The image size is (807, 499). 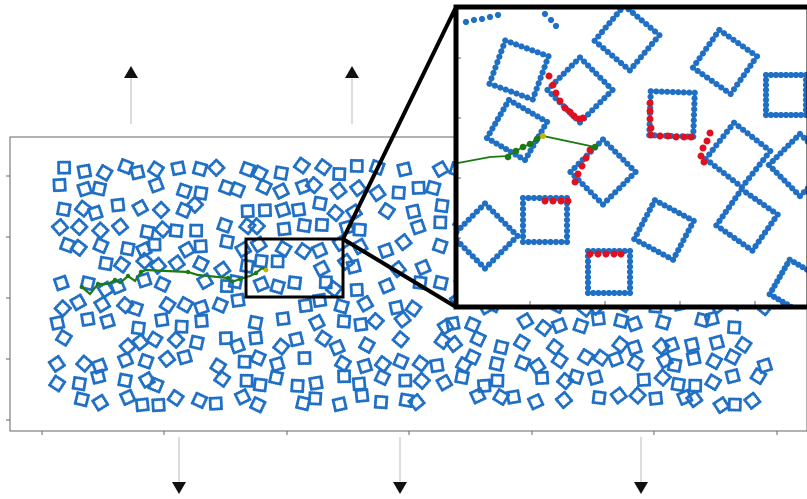 I want to click on upward-force-arrows, so click(x=241, y=95).